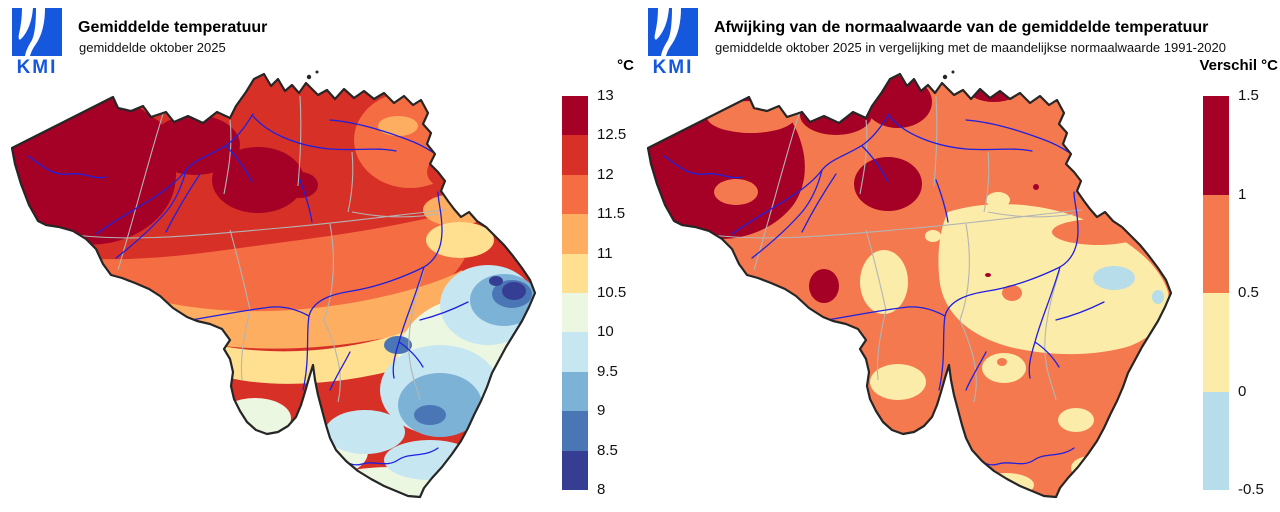 The width and height of the screenshot is (1280, 512). What do you see at coordinates (1248, 292) in the screenshot?
I see `legend-tick-label: 0.5` at bounding box center [1248, 292].